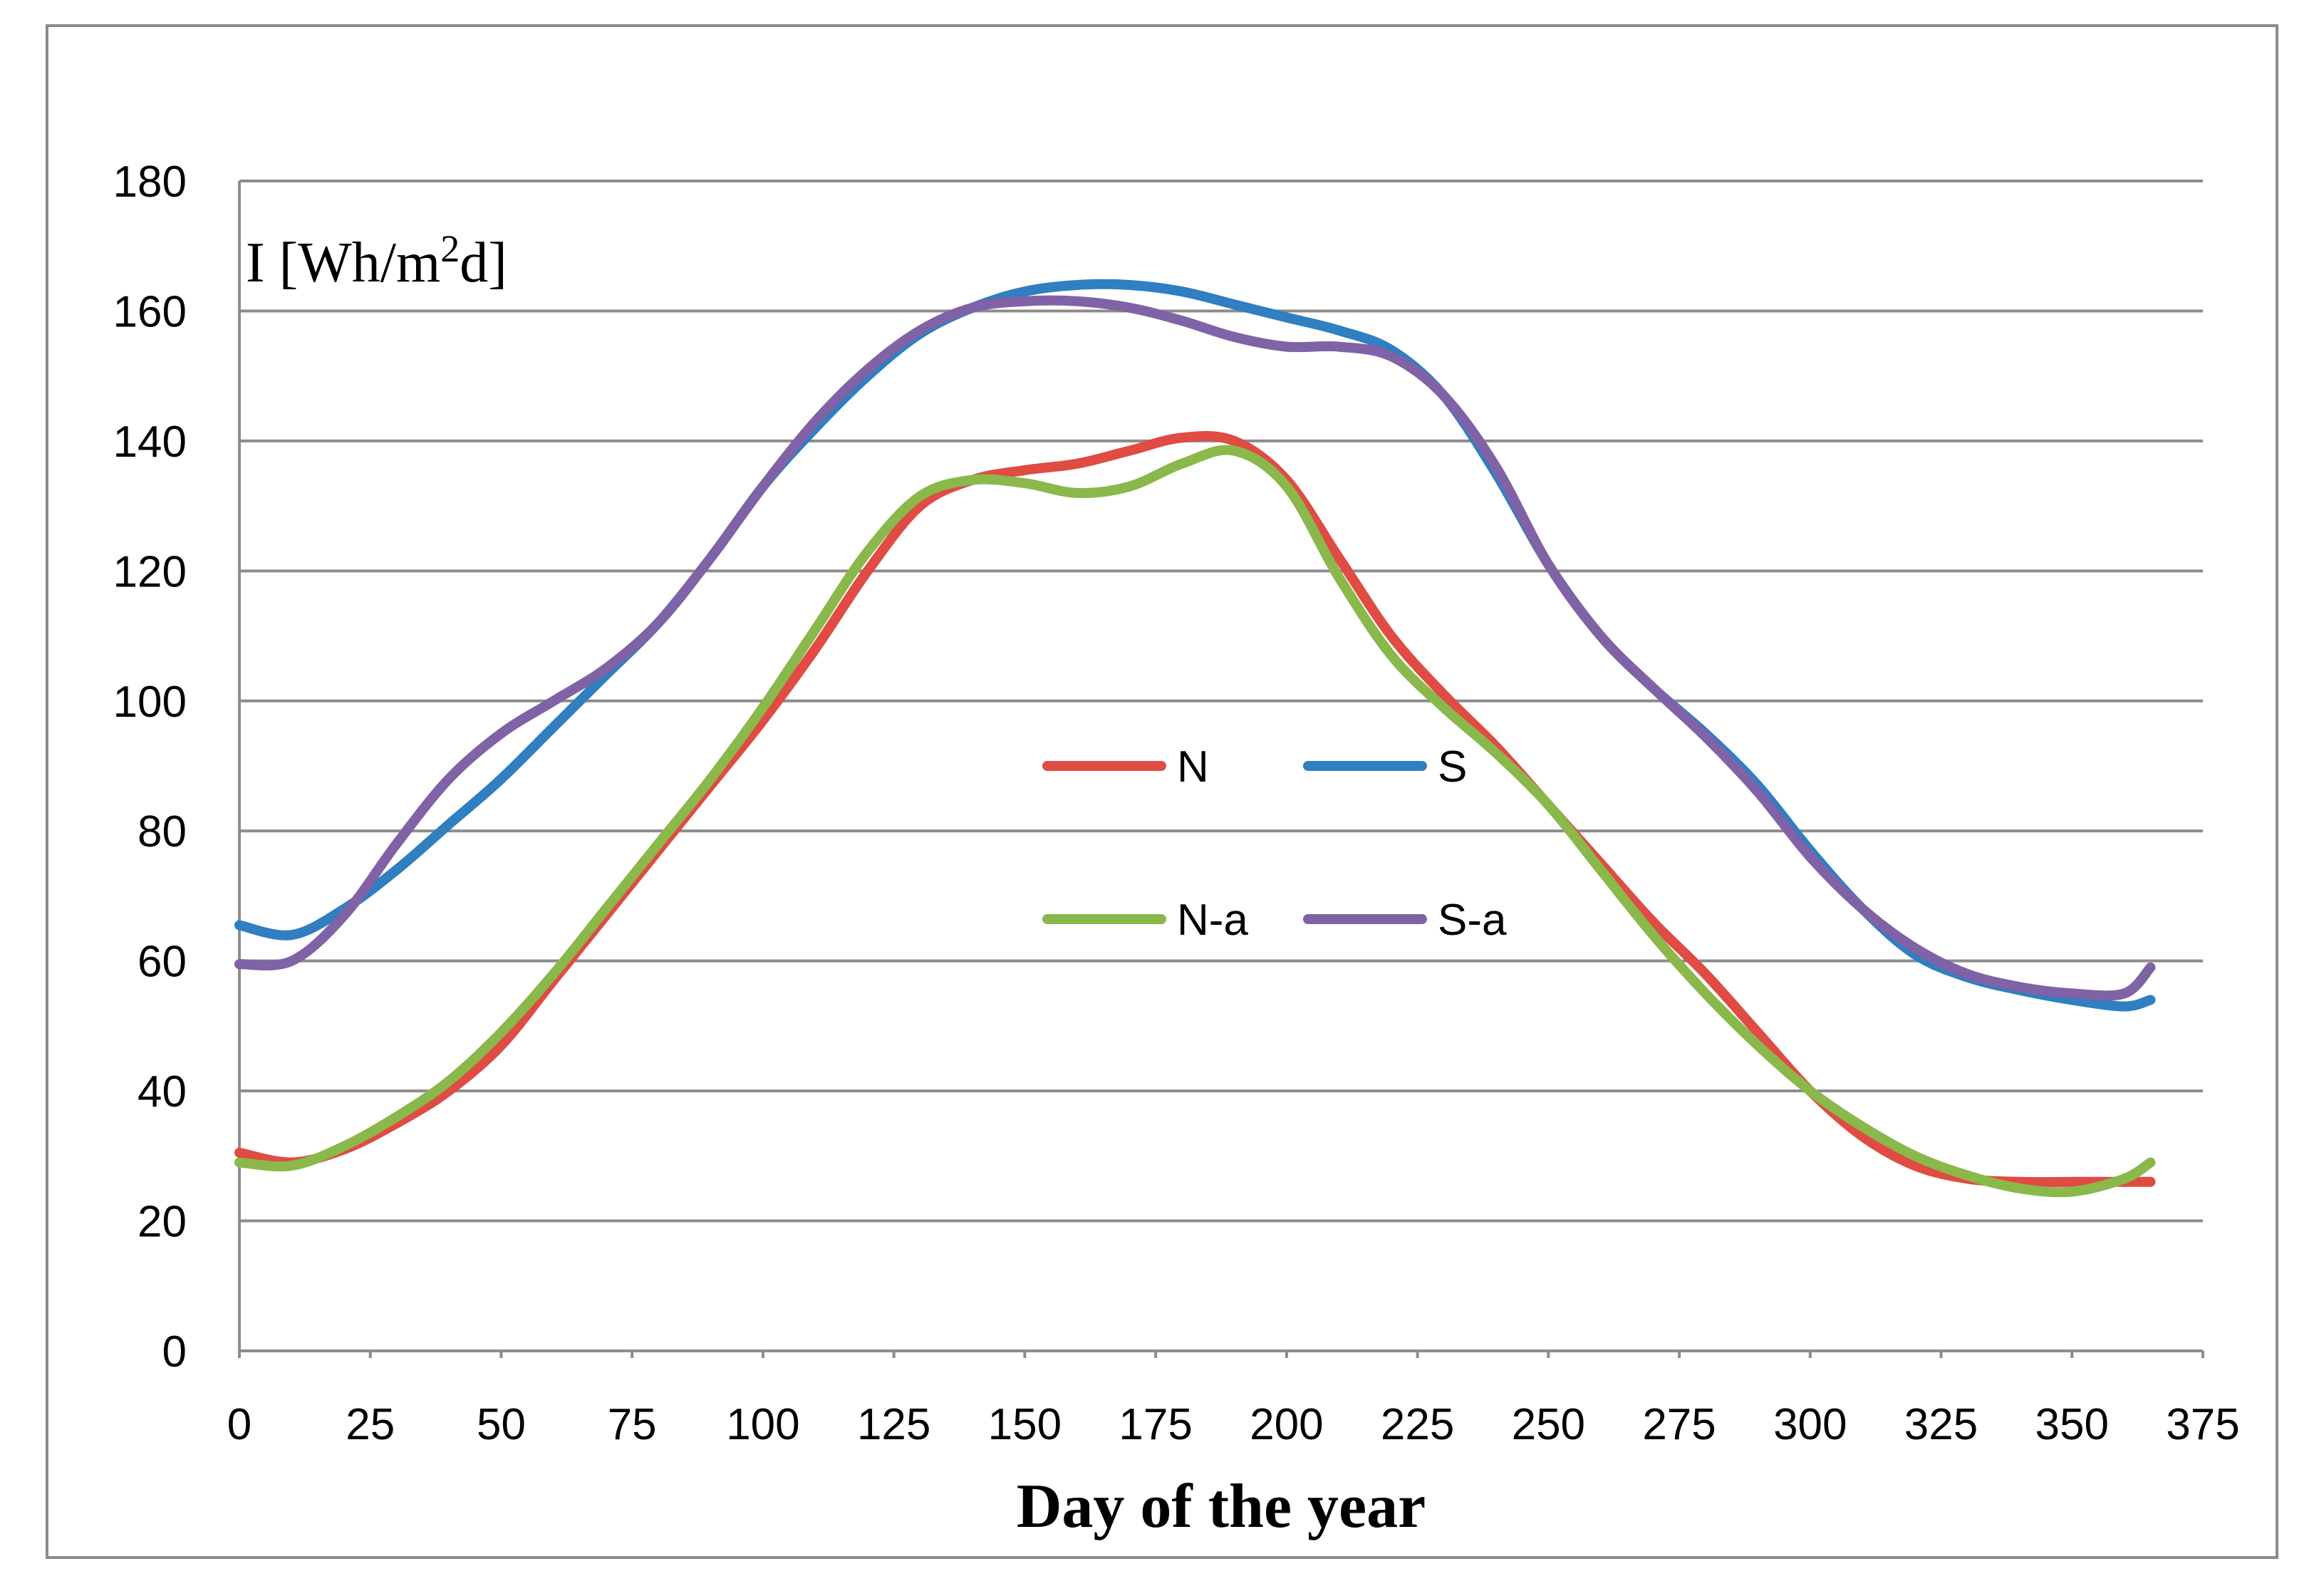 The width and height of the screenshot is (2324, 1591). What do you see at coordinates (343, 263) in the screenshot?
I see `y-axis-label-main: I [Wh/m` at bounding box center [343, 263].